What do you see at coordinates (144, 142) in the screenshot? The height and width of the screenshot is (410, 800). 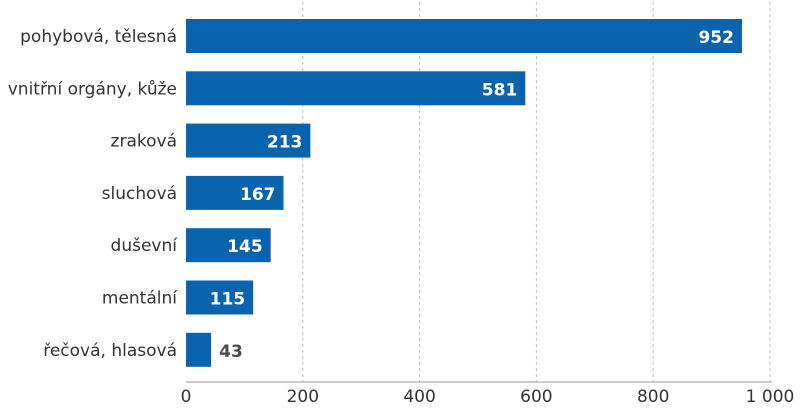 I see `category-label: zraková` at bounding box center [144, 142].